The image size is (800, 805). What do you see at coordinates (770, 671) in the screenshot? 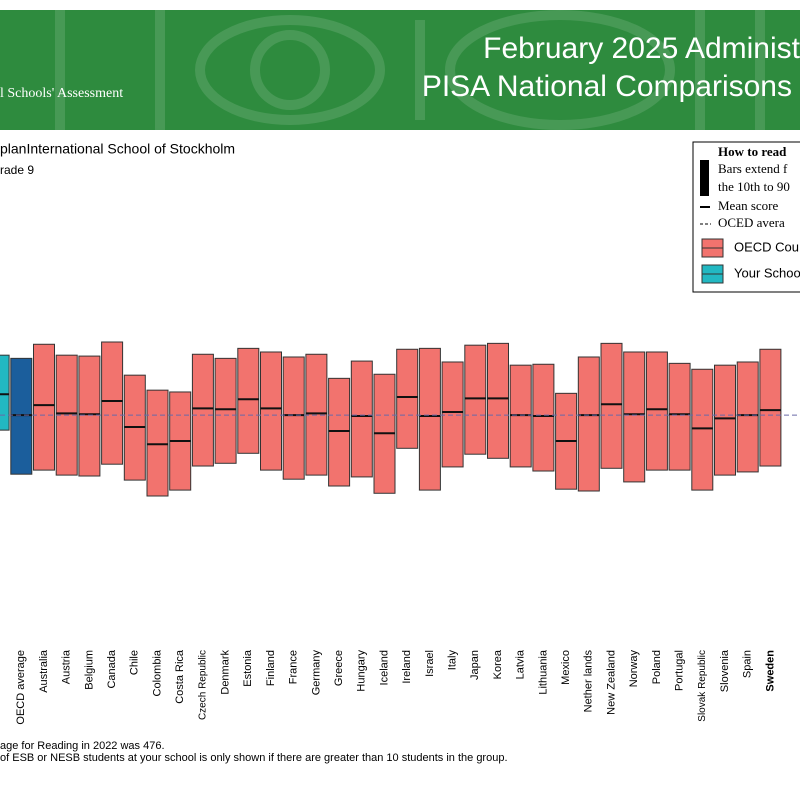
I see `category-label: Sweden` at bounding box center [770, 671].